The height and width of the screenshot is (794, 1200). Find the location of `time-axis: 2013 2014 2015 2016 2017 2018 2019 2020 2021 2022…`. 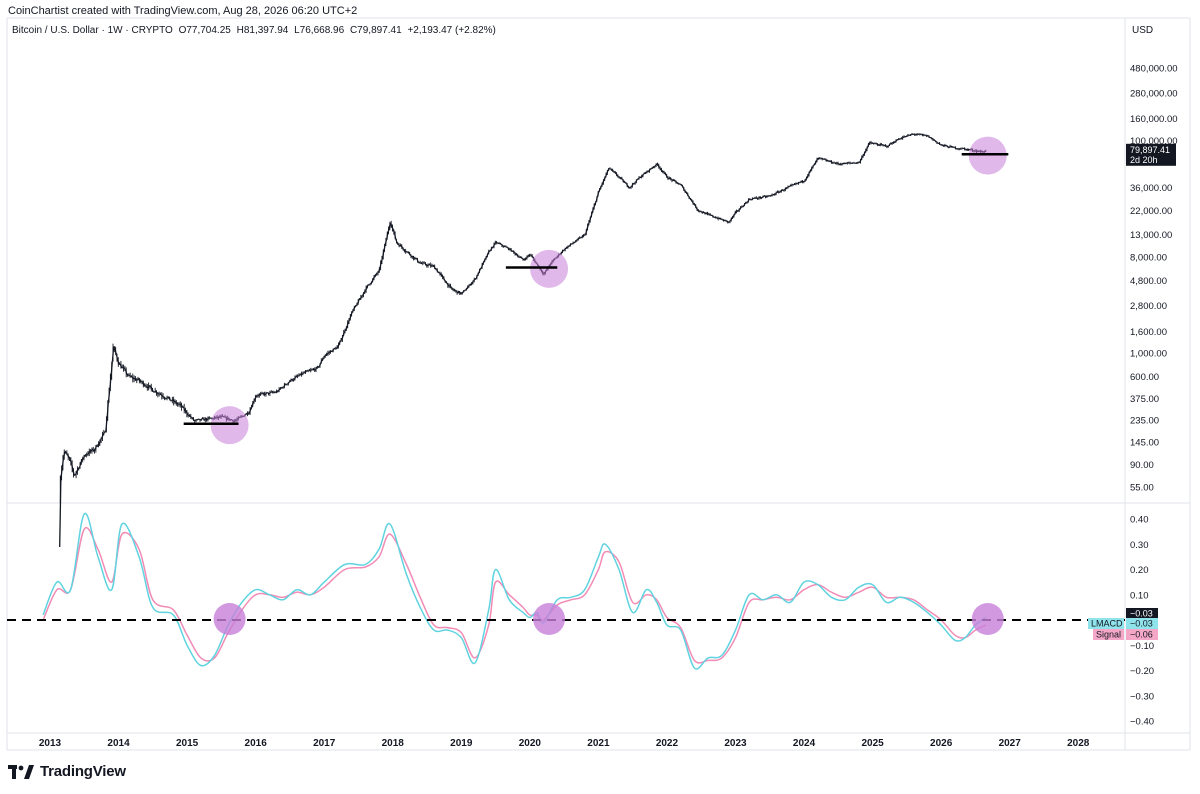

time-axis: 2013 2014 2015 2016 2017 2018 2019 2020 2021 2022… is located at coordinates (564, 743).